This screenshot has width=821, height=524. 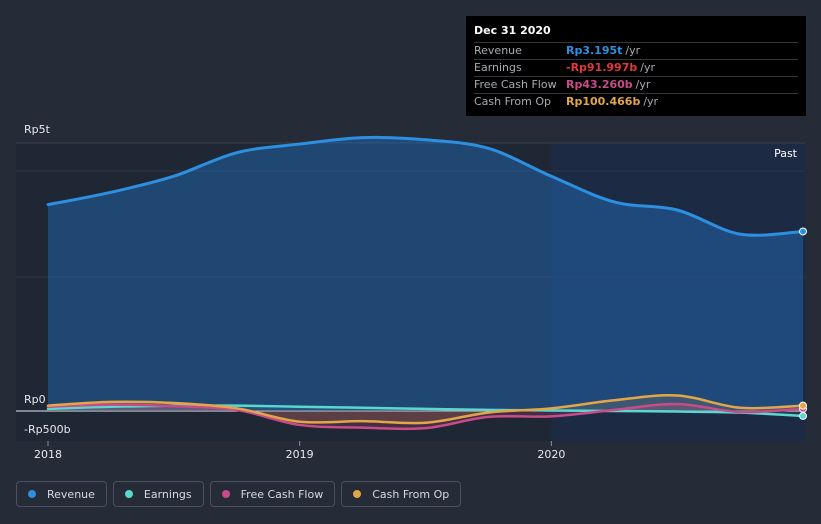 I want to click on y-tick-label: Rp0, so click(x=35, y=399).